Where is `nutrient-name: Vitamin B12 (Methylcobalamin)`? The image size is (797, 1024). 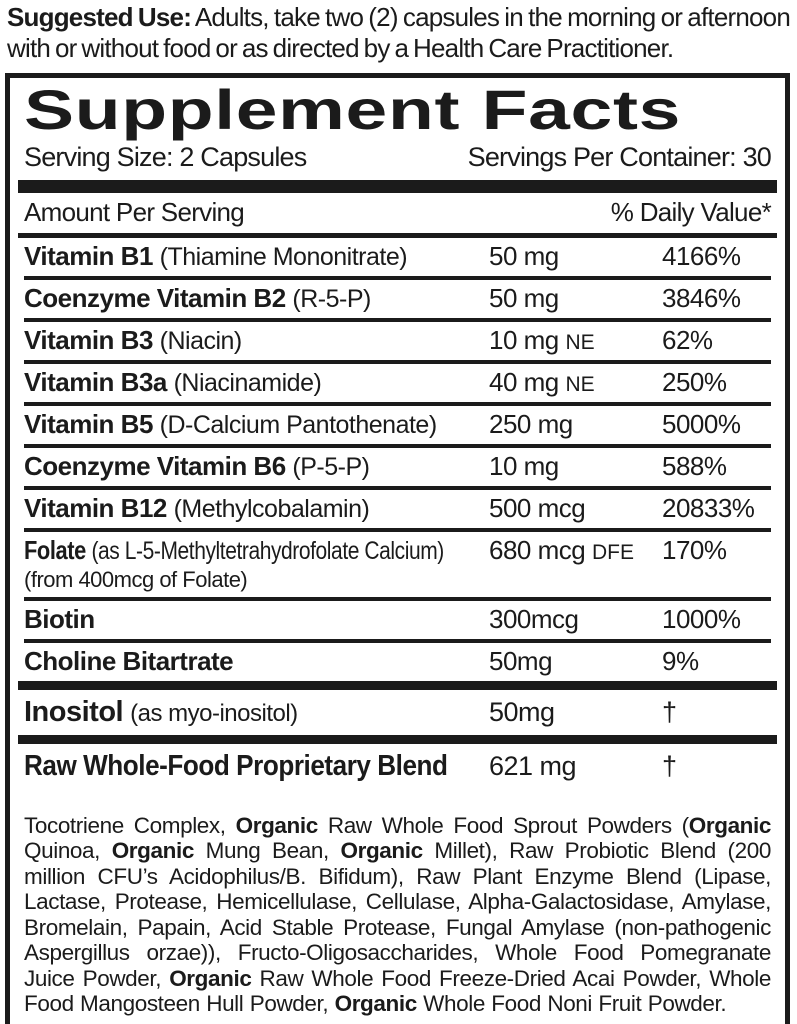
nutrient-name: Vitamin B12 (Methylcobalamin) is located at coordinates (197, 508).